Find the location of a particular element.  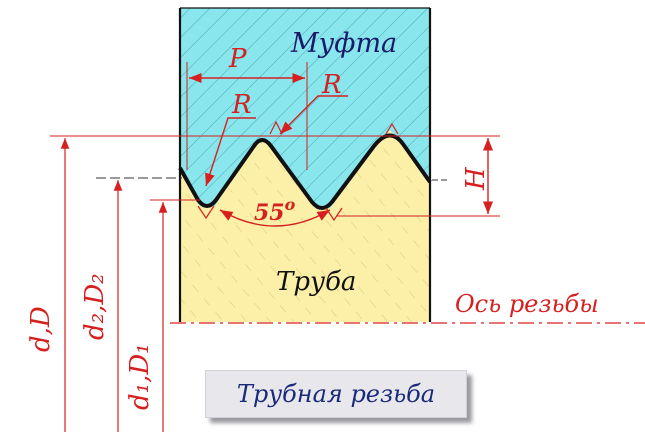

d-minor-label: d₁,D₁ is located at coordinates (140, 376).